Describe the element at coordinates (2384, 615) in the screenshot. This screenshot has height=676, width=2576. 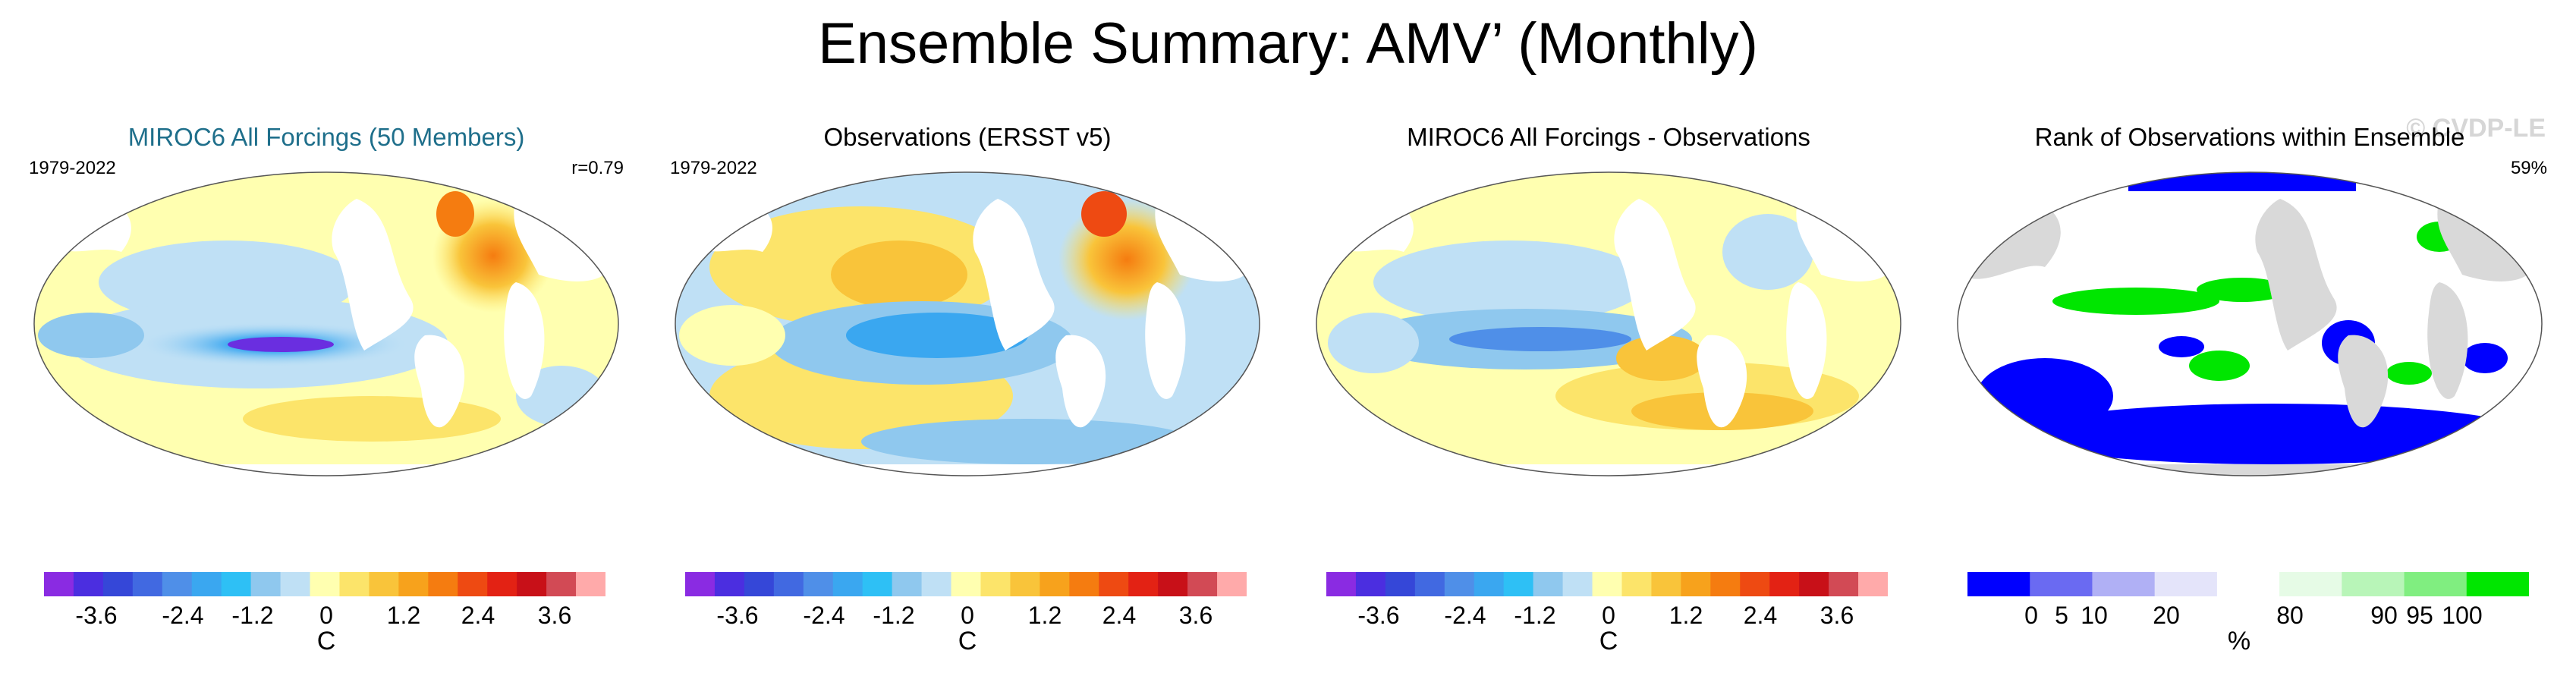
I see `colorbar-tick: 90` at that location.